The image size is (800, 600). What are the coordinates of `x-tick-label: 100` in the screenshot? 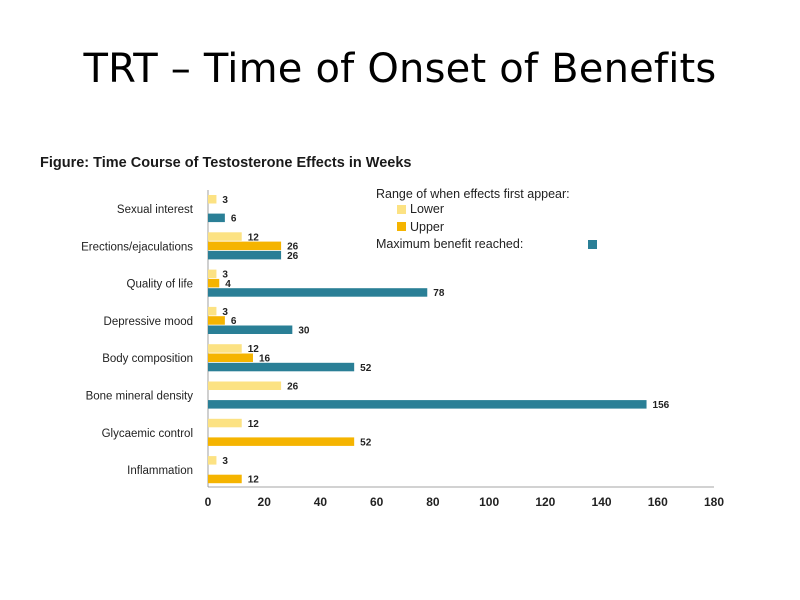 It's located at (489, 502).